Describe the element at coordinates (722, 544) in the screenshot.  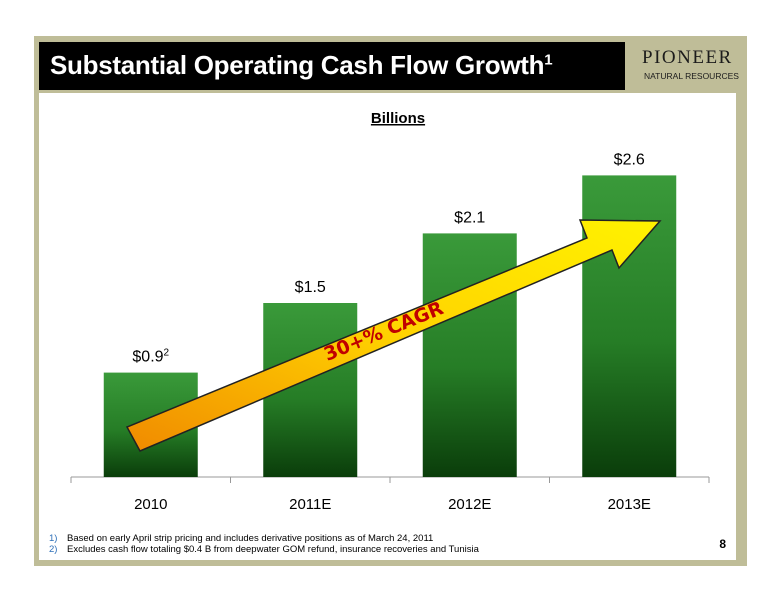
I see `page-number: 8` at that location.